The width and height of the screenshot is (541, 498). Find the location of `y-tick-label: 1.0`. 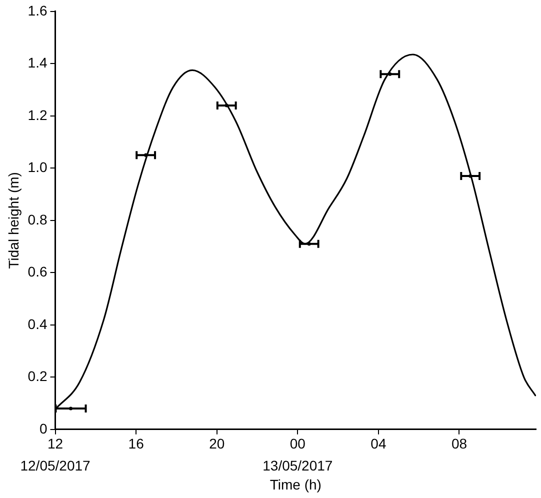

y-tick-label: 1.0 is located at coordinates (38, 167).